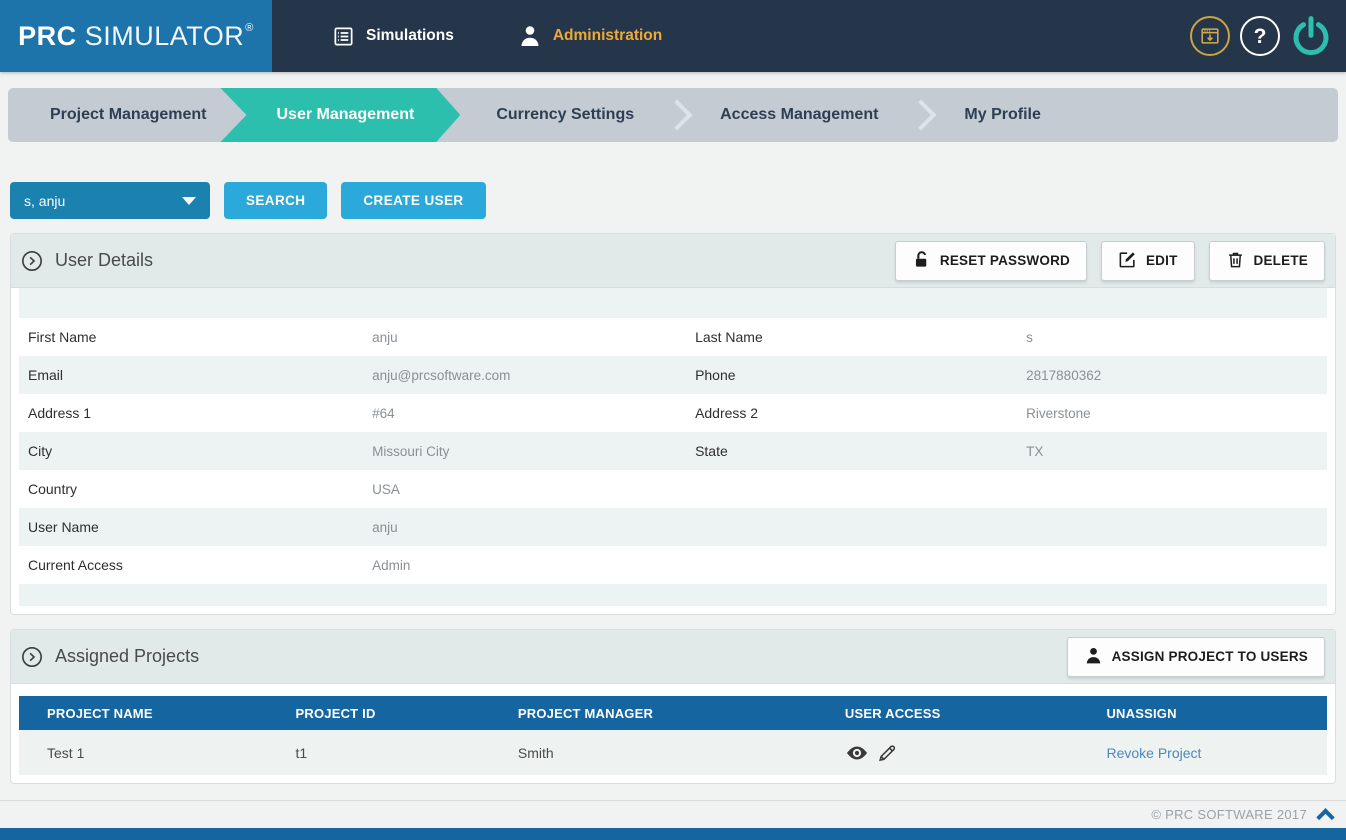  I want to click on field-value: TX, so click(1035, 451).